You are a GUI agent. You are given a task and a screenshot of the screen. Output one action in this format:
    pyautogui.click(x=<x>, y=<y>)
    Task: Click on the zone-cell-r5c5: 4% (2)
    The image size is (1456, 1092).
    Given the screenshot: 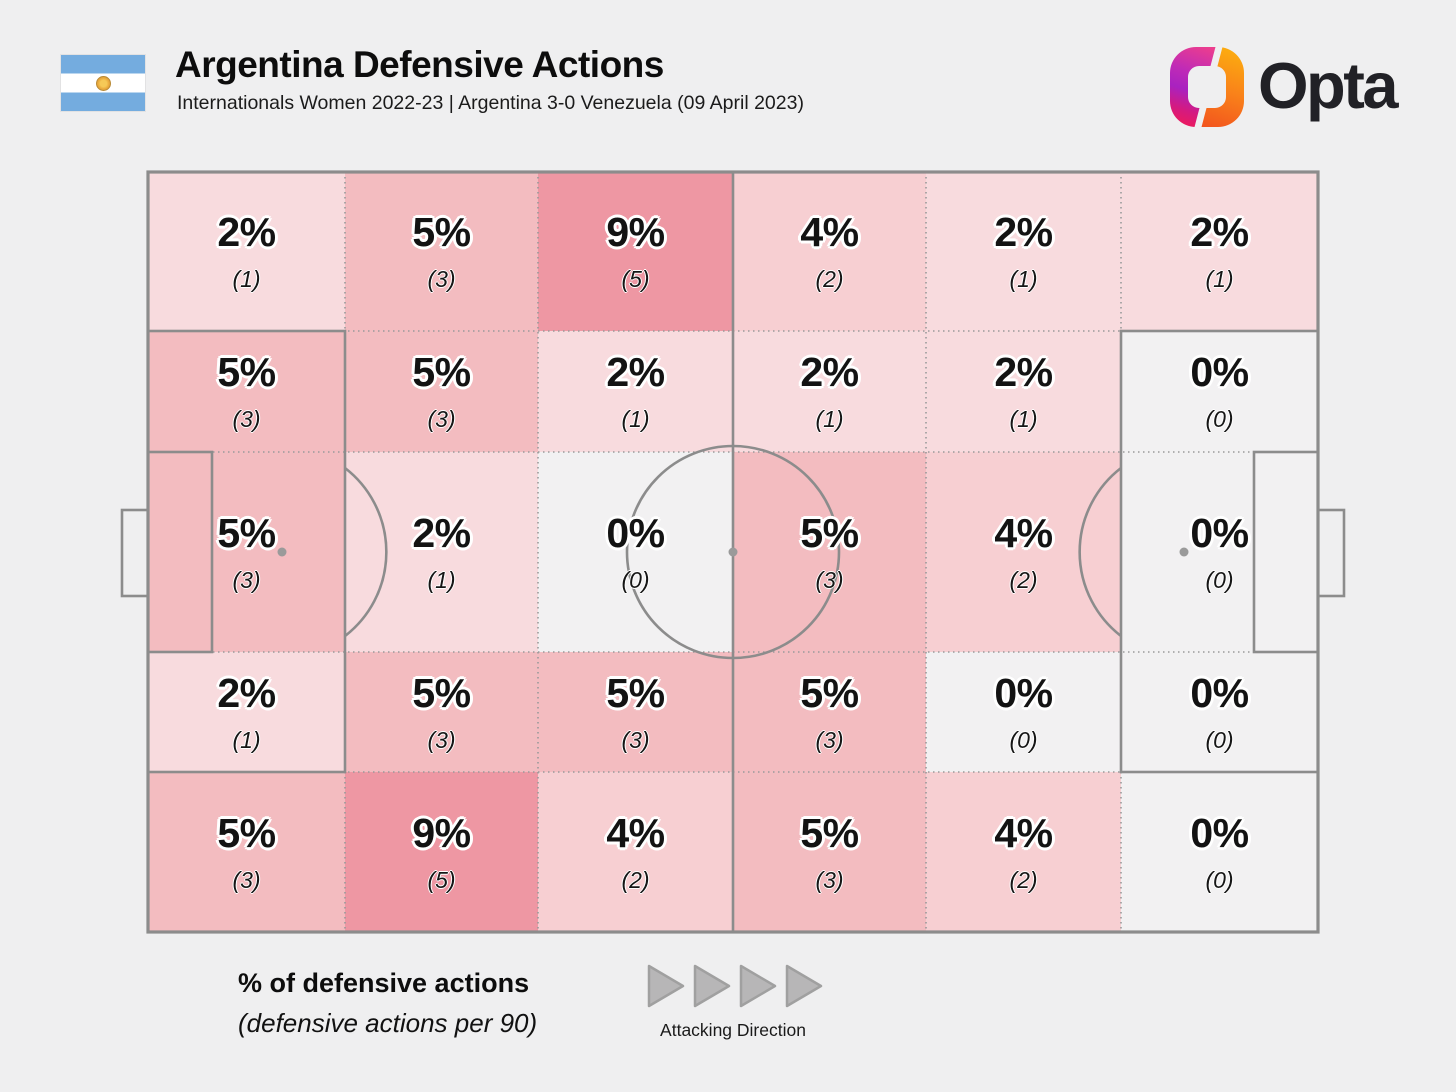 What is the action you would take?
    pyautogui.click(x=1023, y=852)
    